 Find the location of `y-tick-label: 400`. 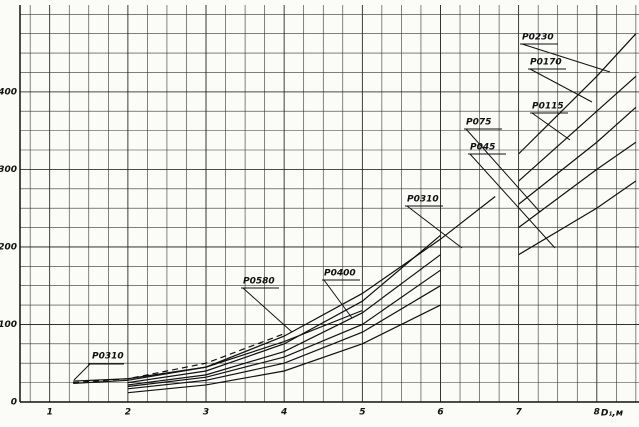

y-tick-label: 400 is located at coordinates (8, 92).